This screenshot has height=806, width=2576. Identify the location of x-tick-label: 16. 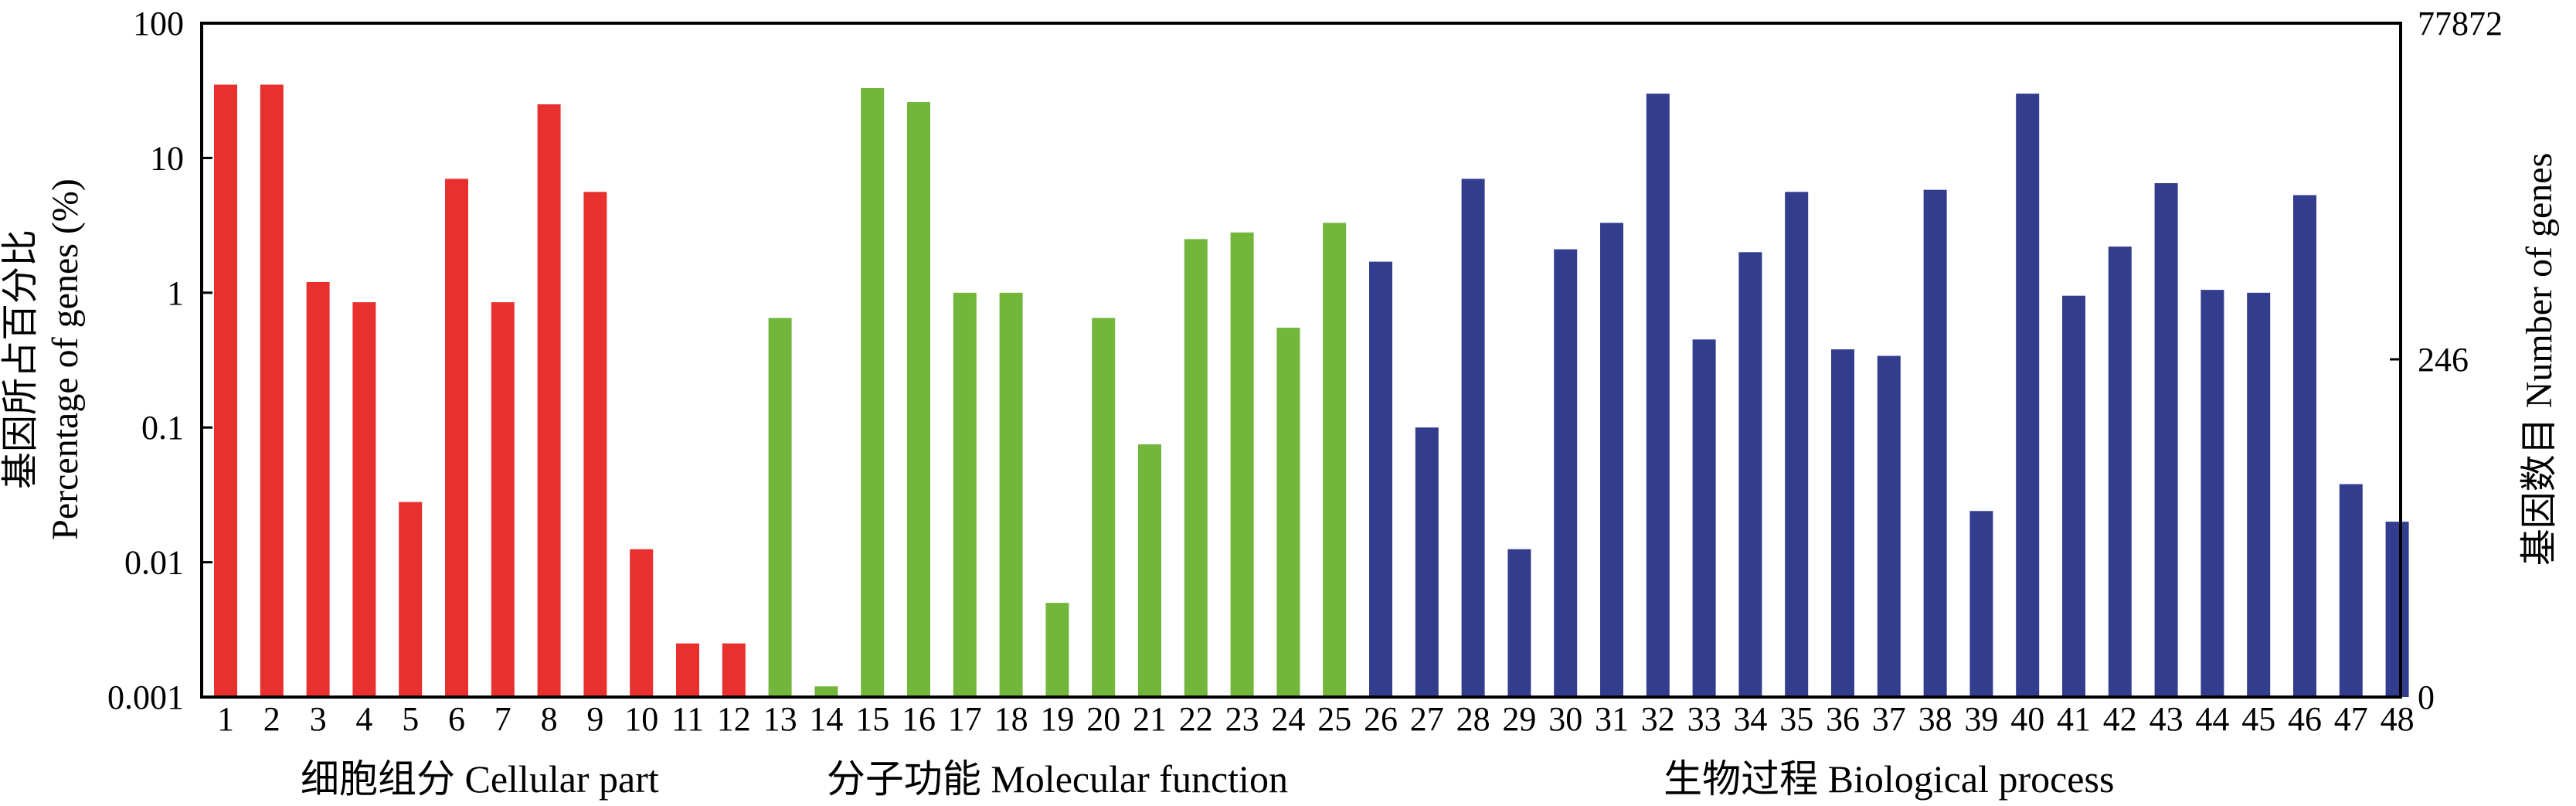
(919, 719).